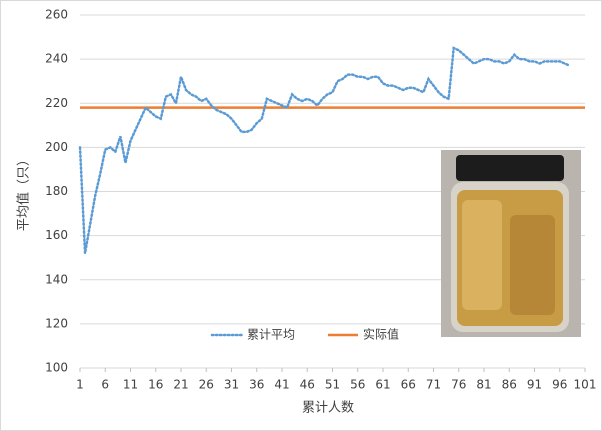 The width and height of the screenshot is (602, 431). I want to click on x-tick-label: 21, so click(180, 385).